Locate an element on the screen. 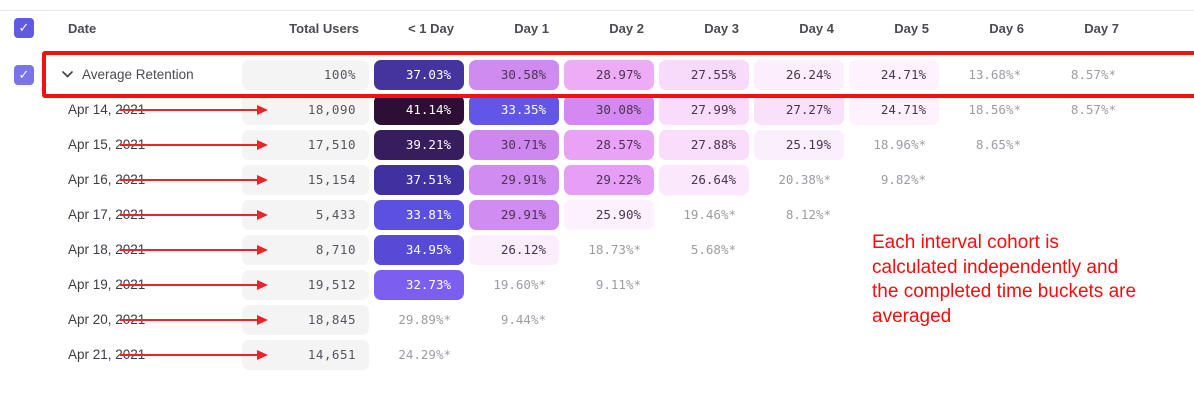  date-cell: Apr 17, 2021 is located at coordinates (107, 214).